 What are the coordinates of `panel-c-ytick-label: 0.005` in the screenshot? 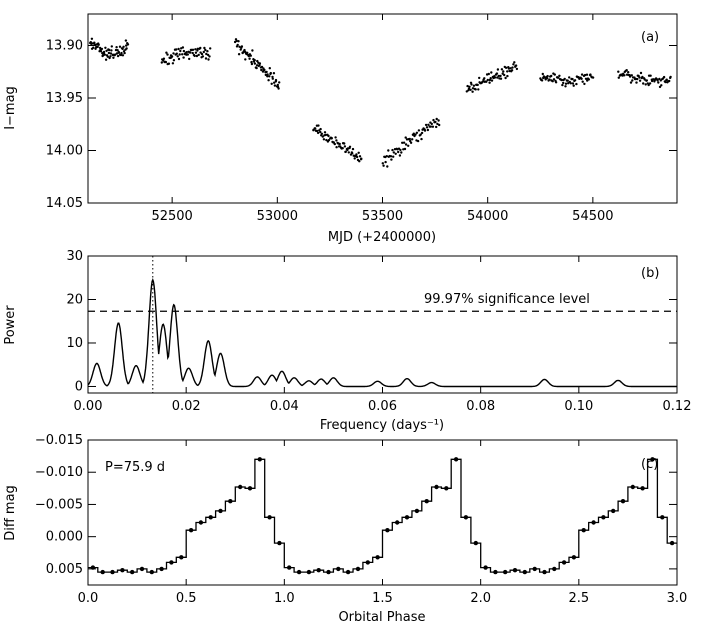 It's located at (64, 569).